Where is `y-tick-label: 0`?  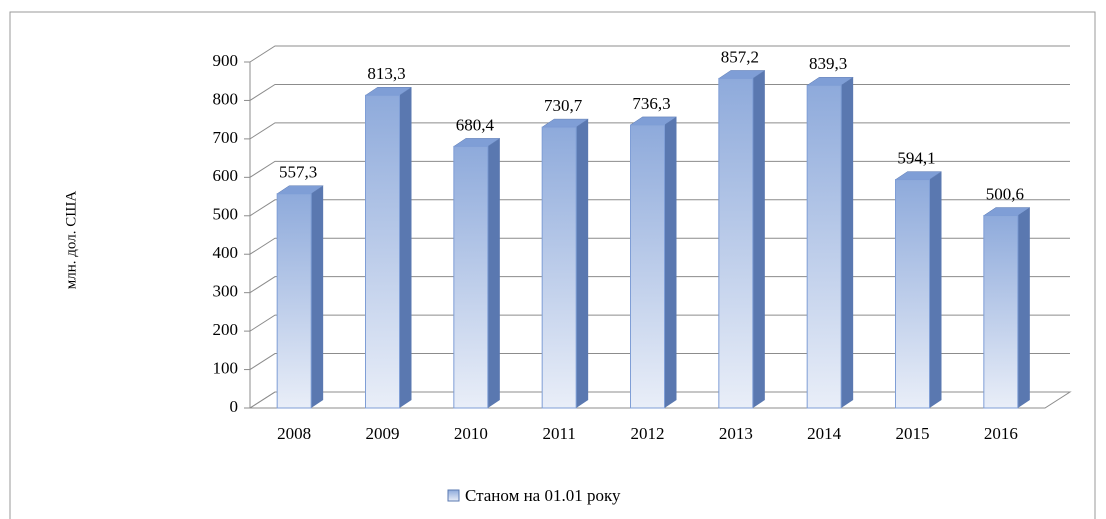 y-tick-label: 0 is located at coordinates (234, 406).